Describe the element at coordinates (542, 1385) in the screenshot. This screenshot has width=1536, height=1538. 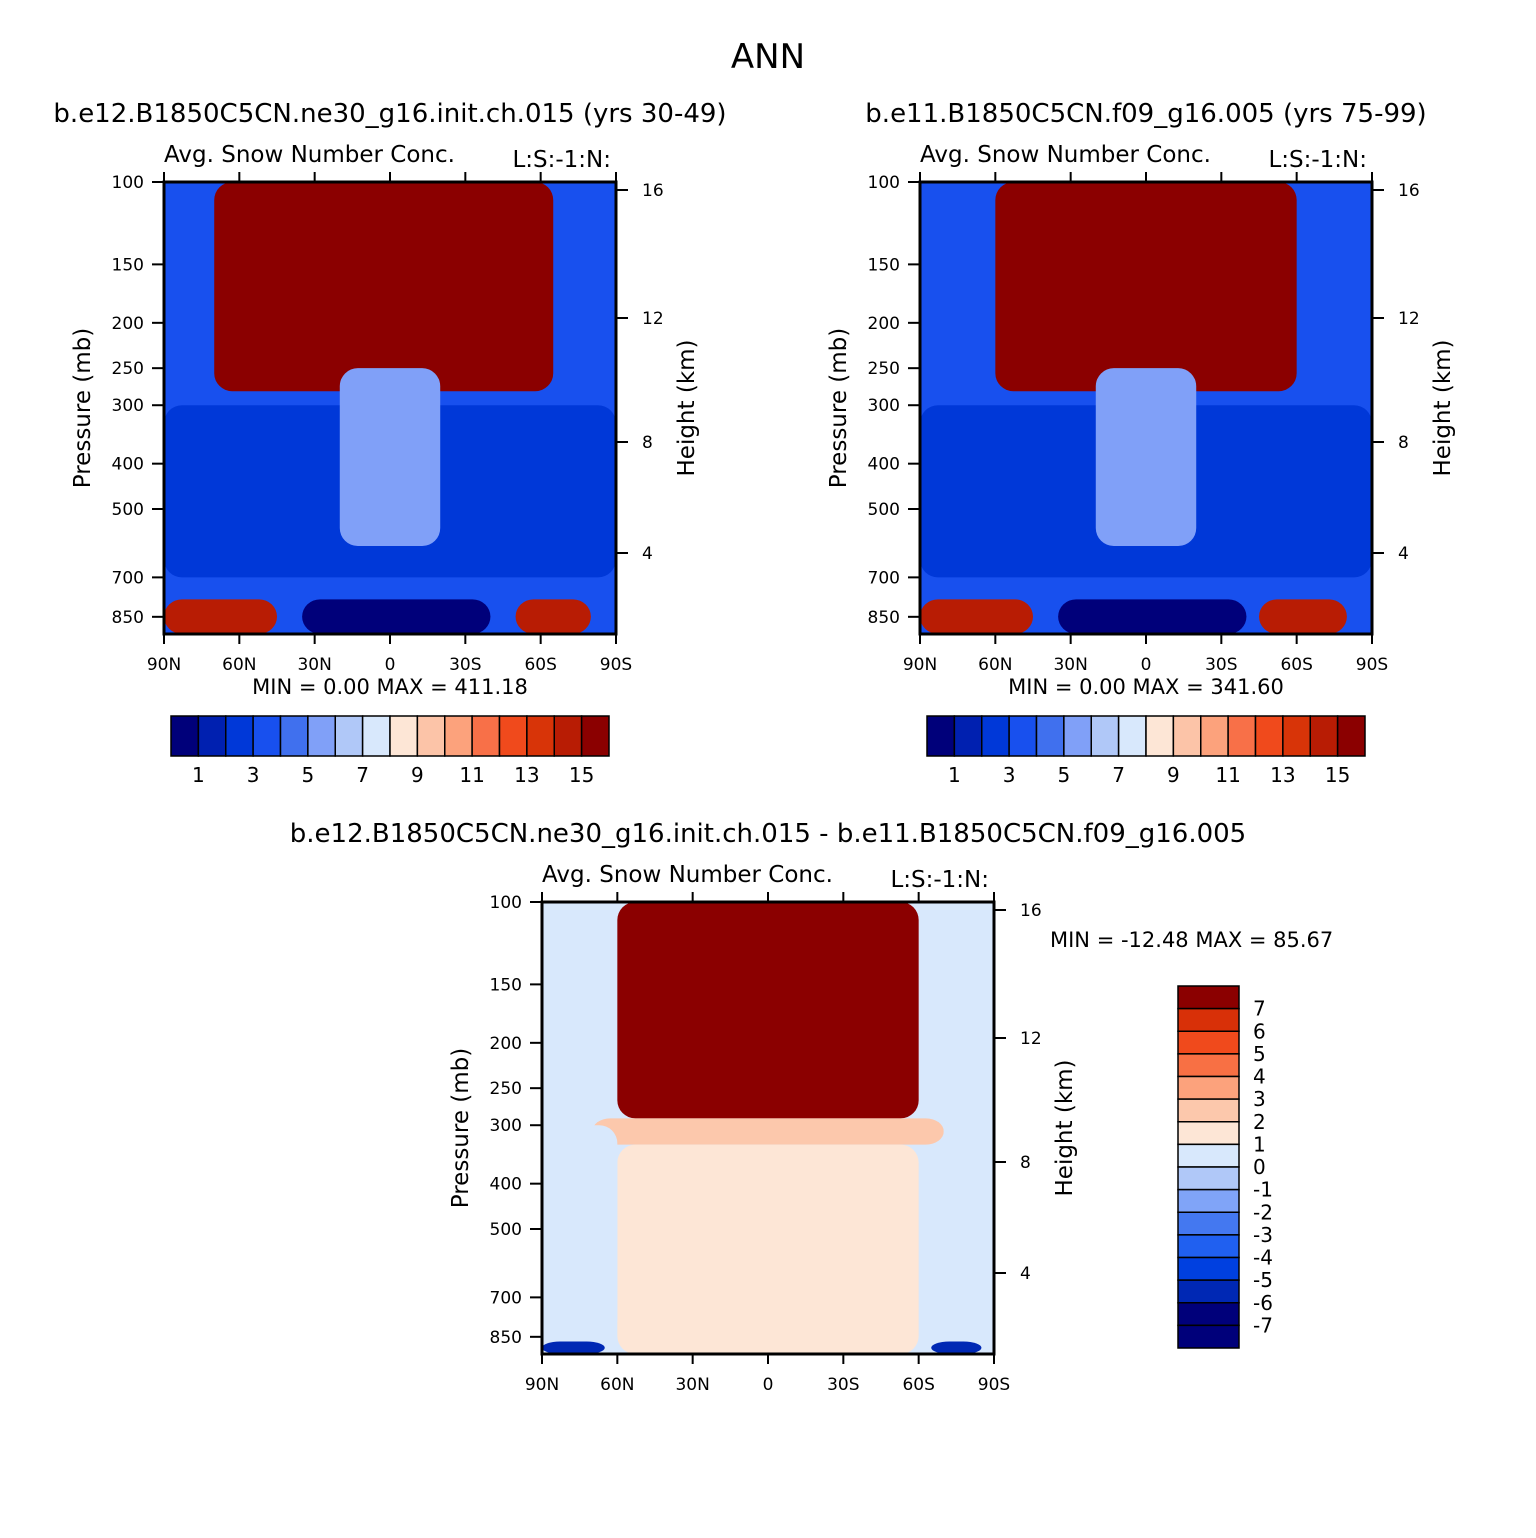
I see `panel3-xtick-label: 90N` at that location.